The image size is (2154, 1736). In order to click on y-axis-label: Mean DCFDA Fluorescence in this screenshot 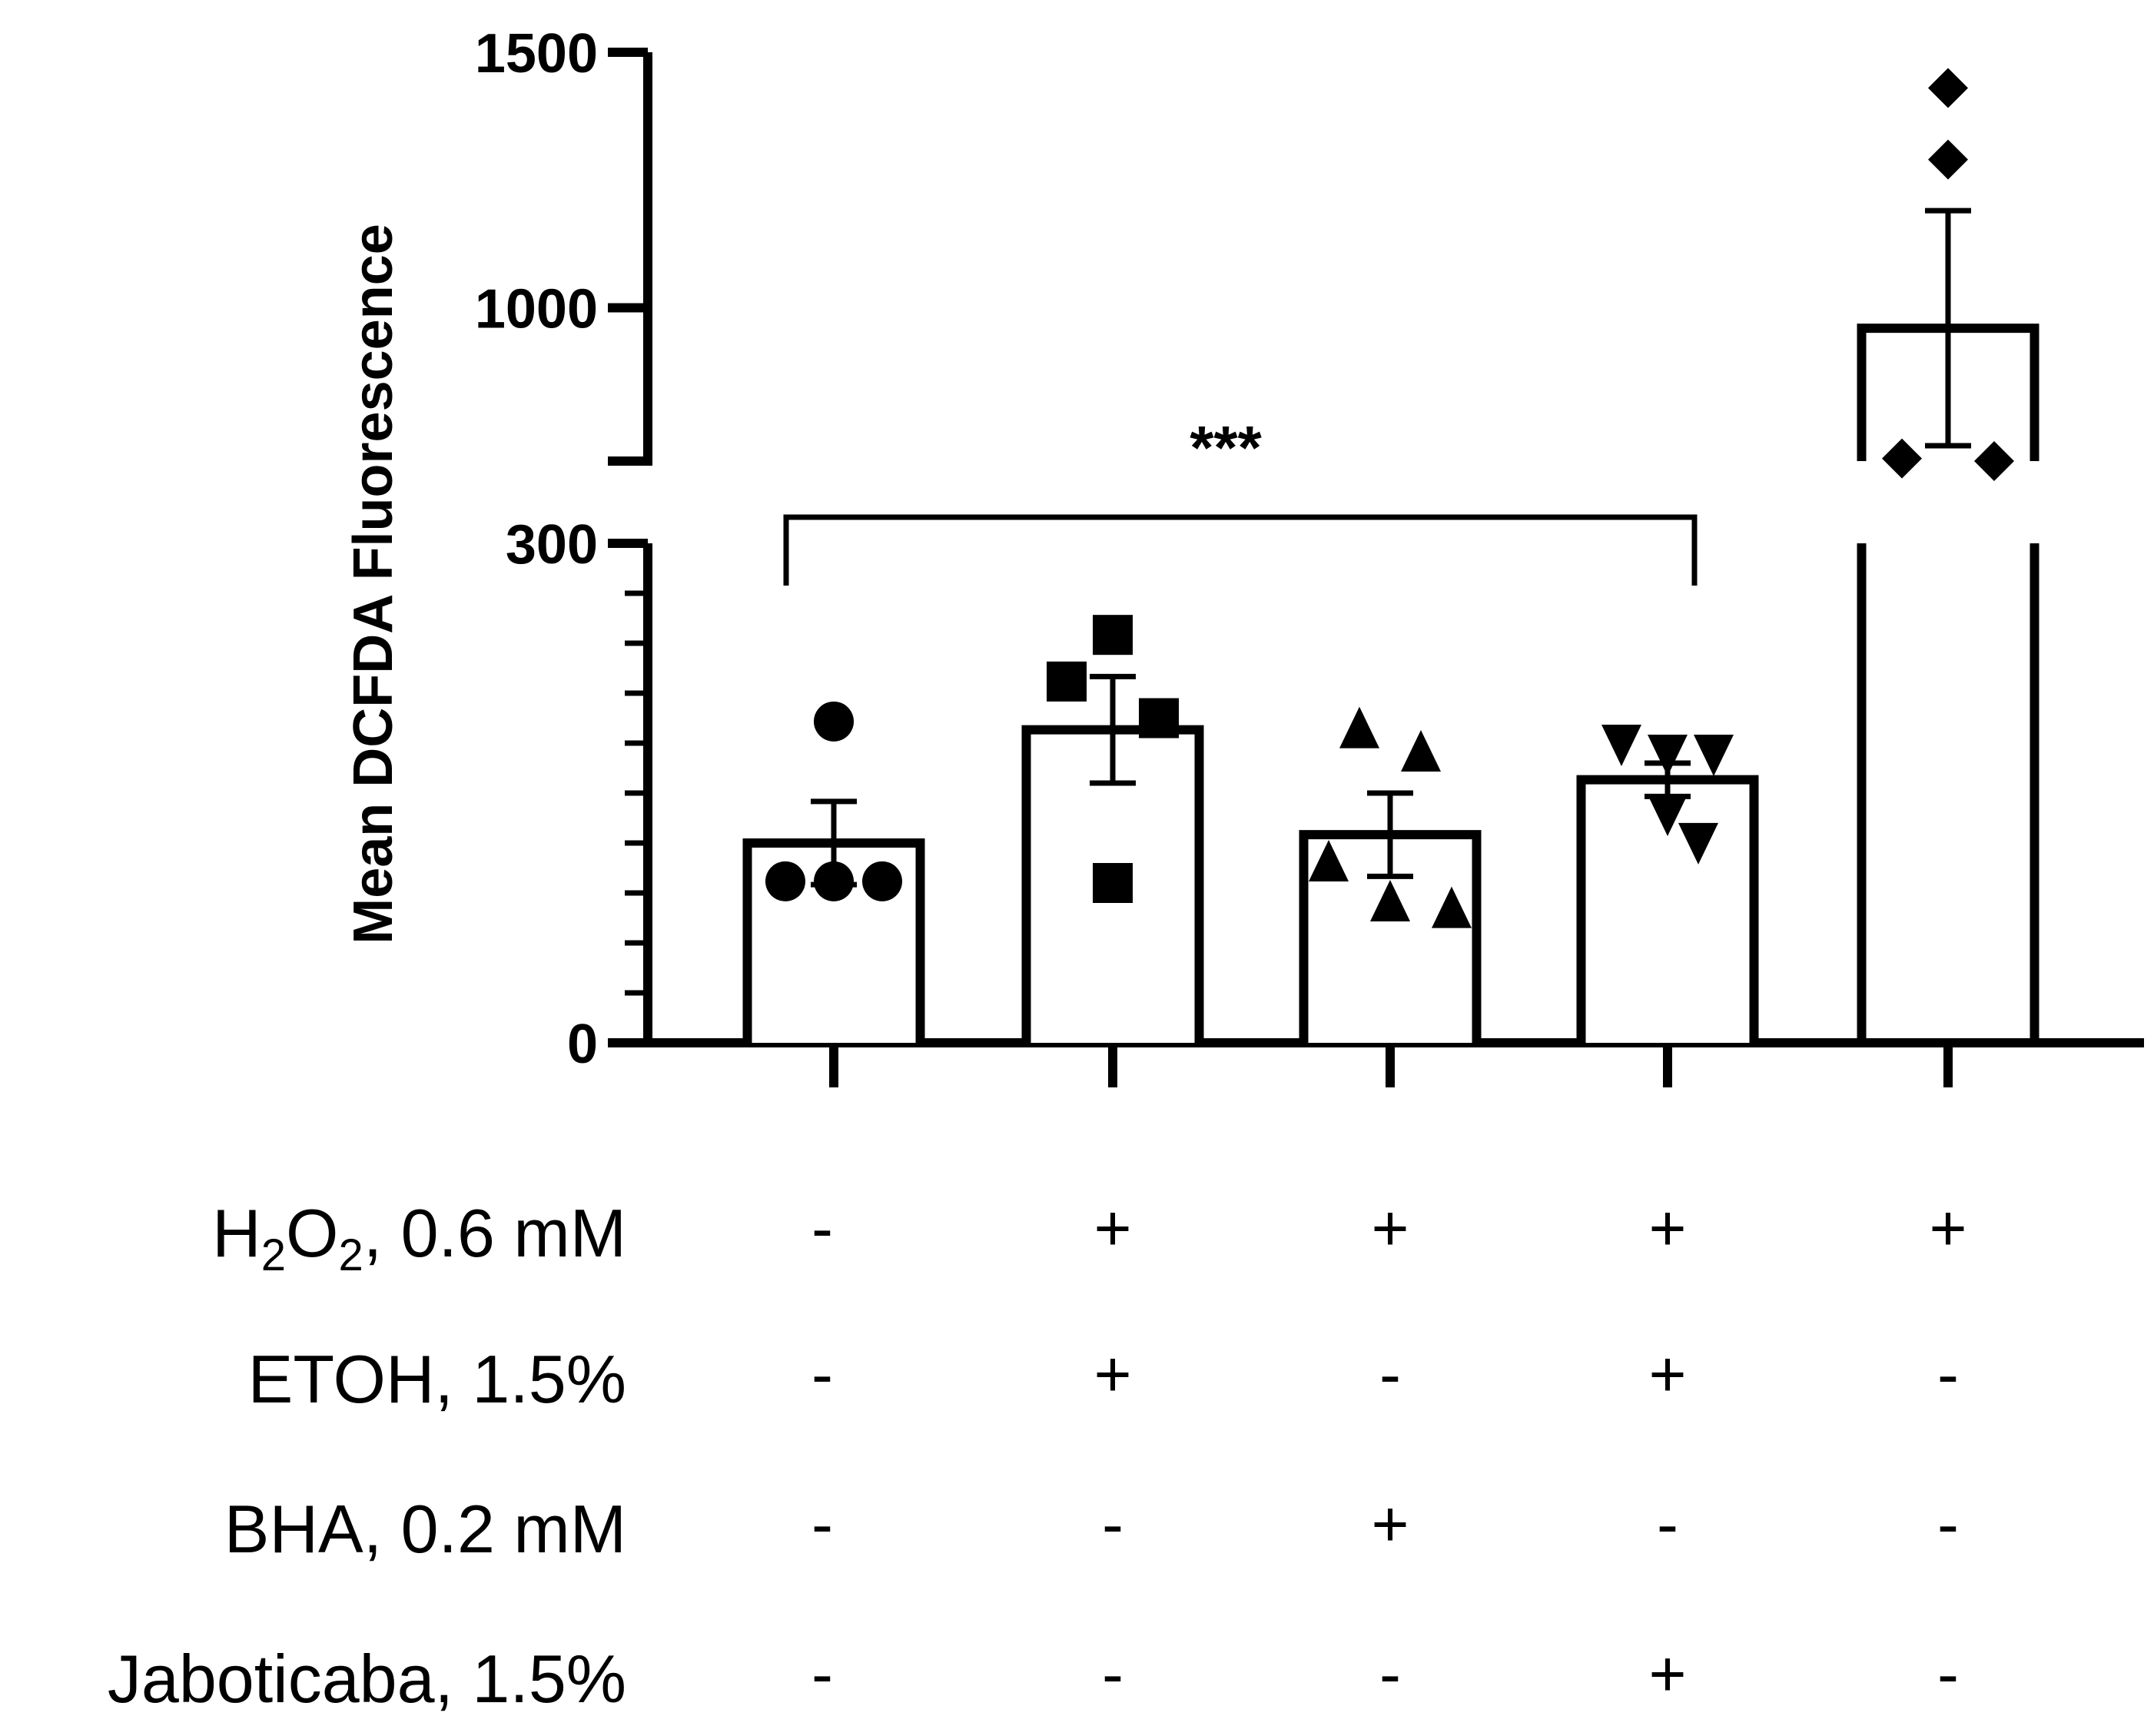, I will do `click(373, 584)`.